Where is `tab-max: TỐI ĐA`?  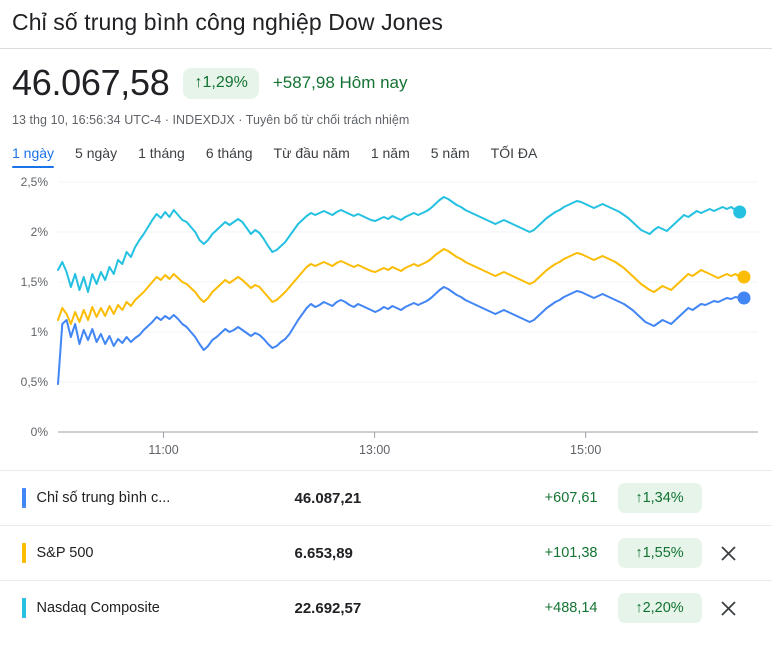
tab-max: TỐI ĐA is located at coordinates (525, 155).